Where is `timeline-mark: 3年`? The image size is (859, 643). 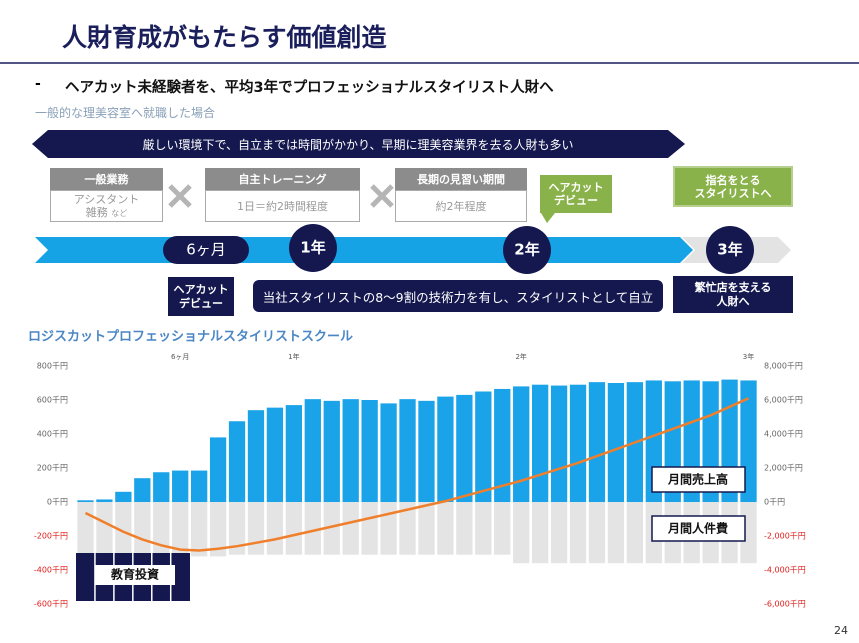 timeline-mark: 3年 is located at coordinates (729, 250).